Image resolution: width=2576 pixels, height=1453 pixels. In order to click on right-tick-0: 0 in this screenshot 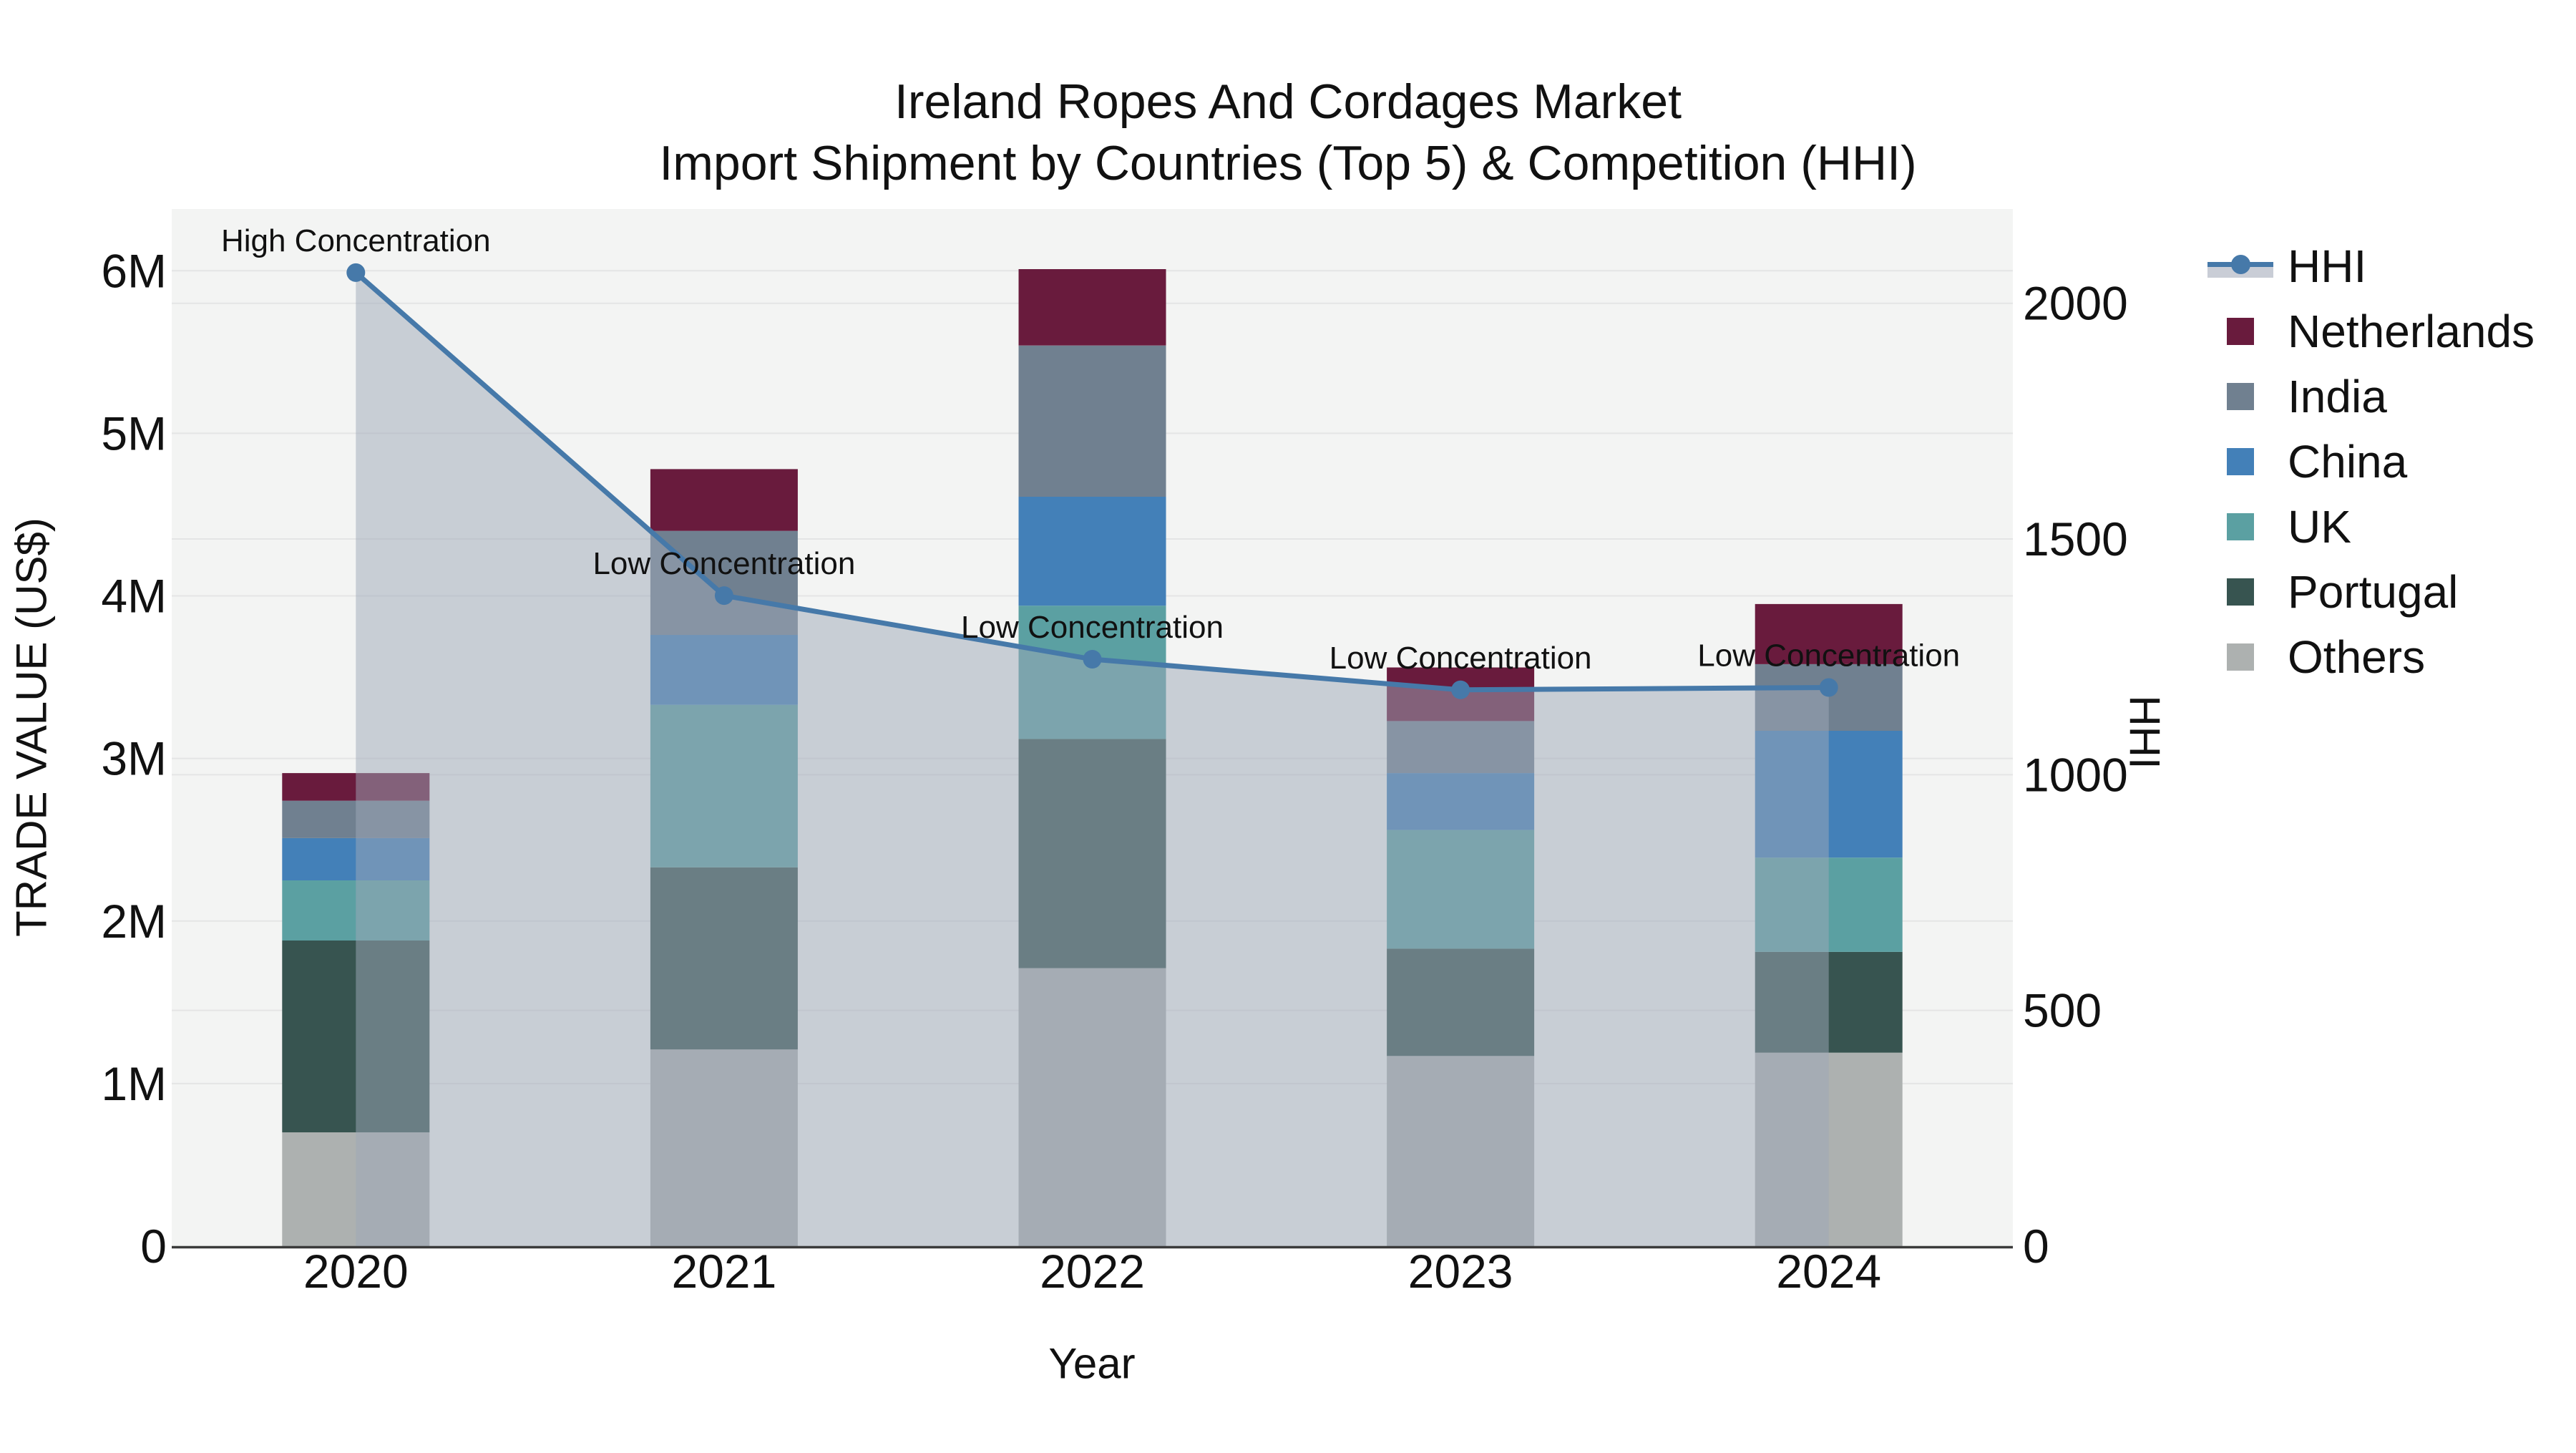, I will do `click(2036, 1246)`.